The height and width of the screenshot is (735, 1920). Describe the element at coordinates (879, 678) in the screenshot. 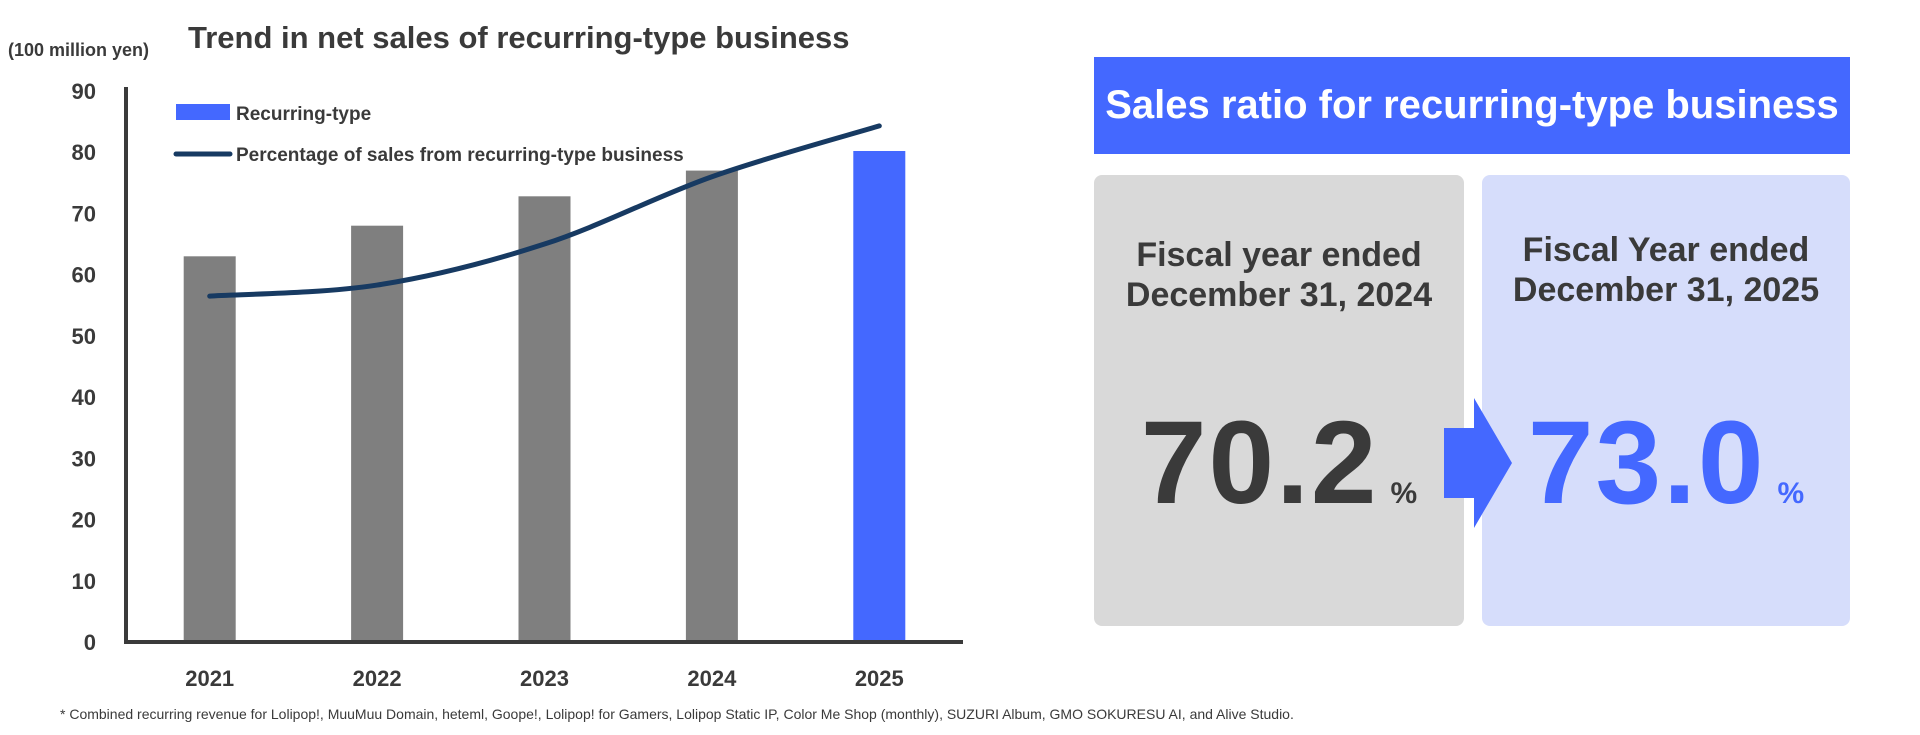

I see `x-tick-label: 2025` at that location.